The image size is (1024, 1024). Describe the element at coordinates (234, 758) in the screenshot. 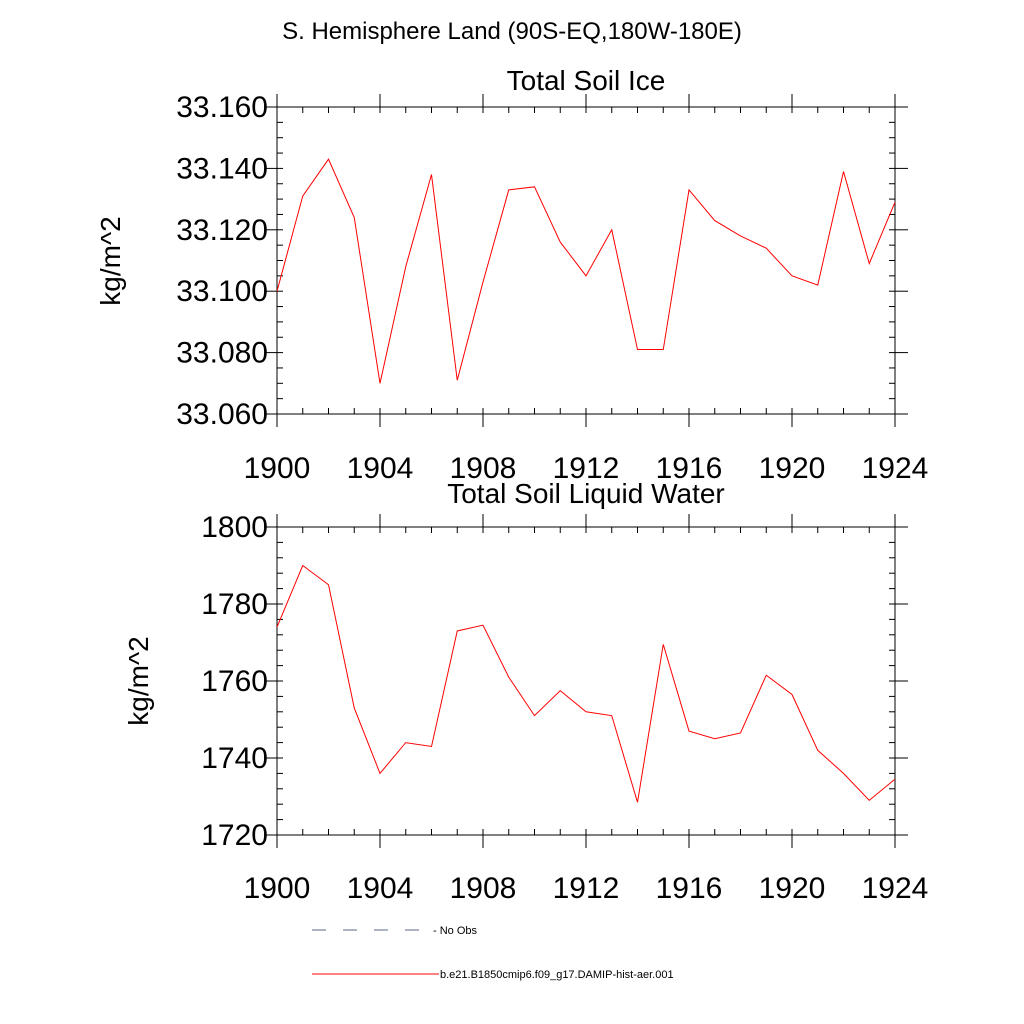

I see `y-tick-label: 1740` at that location.